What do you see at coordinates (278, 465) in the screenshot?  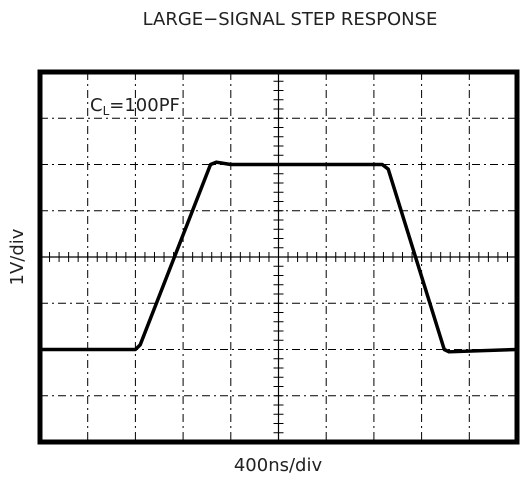 I see `x-axis-label: 400ns/div` at bounding box center [278, 465].